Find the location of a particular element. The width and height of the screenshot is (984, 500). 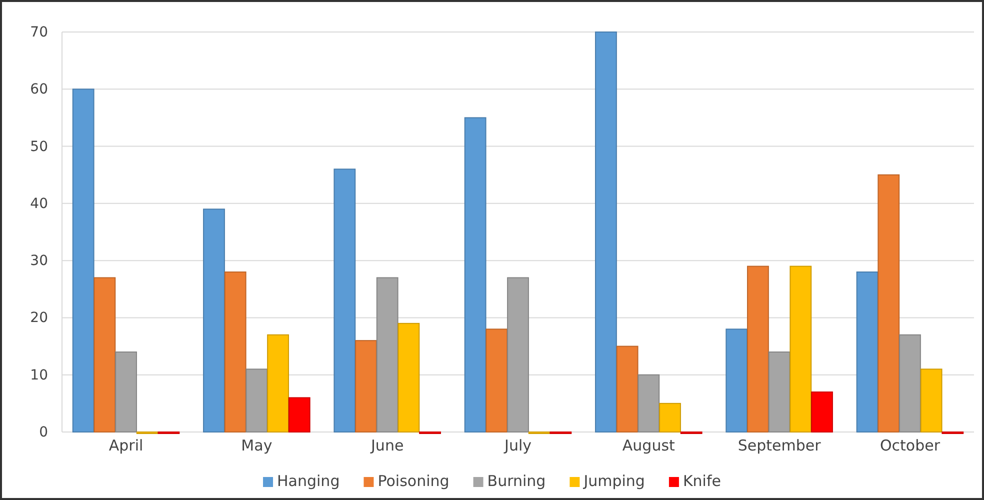

y-tick-label: 50 is located at coordinates (39, 146).